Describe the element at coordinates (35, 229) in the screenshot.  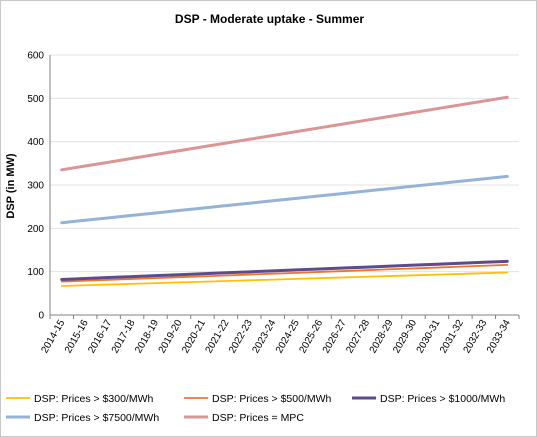
I see `y-tick-label: 200` at that location.